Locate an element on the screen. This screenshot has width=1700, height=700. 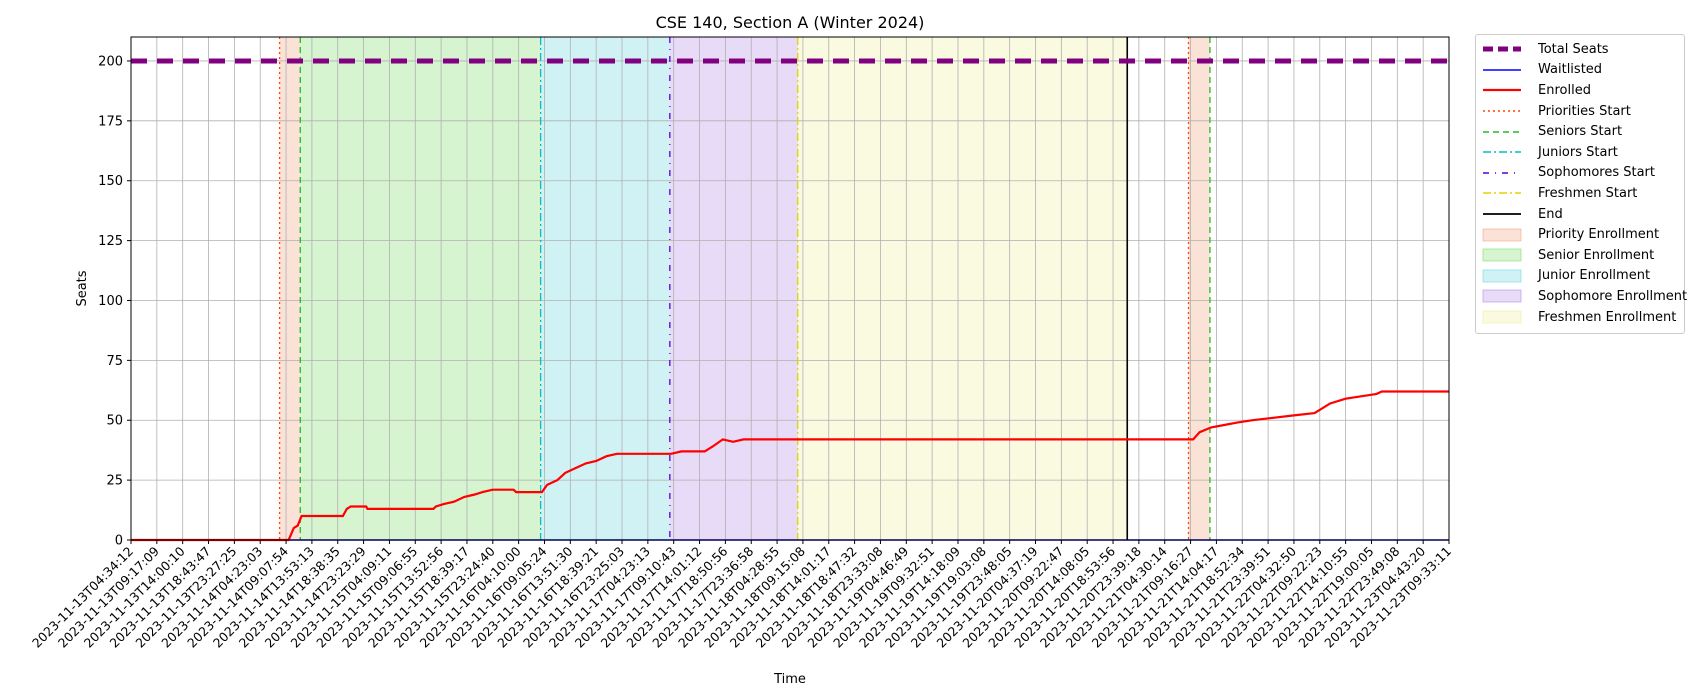
y-tick-label: 50 is located at coordinates (114, 421).